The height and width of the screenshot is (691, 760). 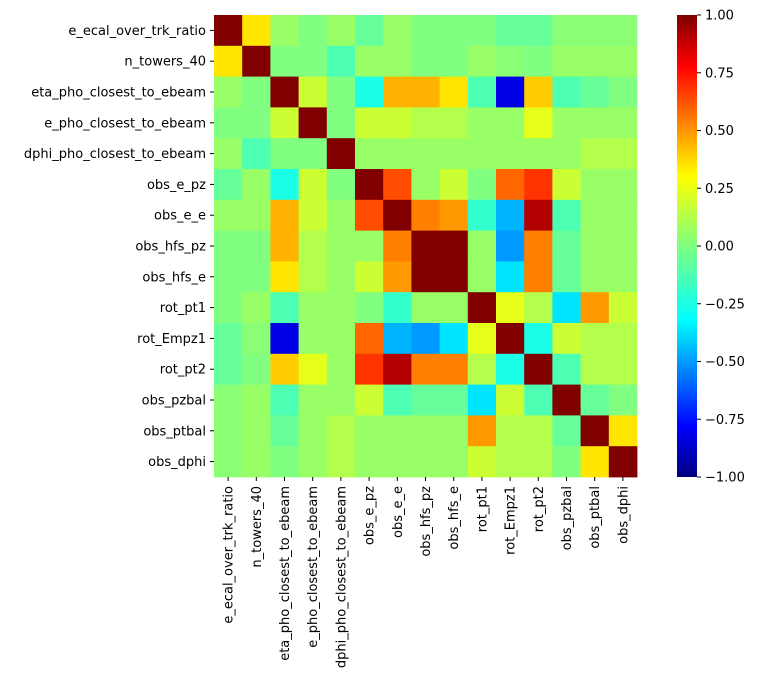 I want to click on heatmap-cell-obs_ptbal-e_pho_closest_to_ebeam, so click(x=313, y=431).